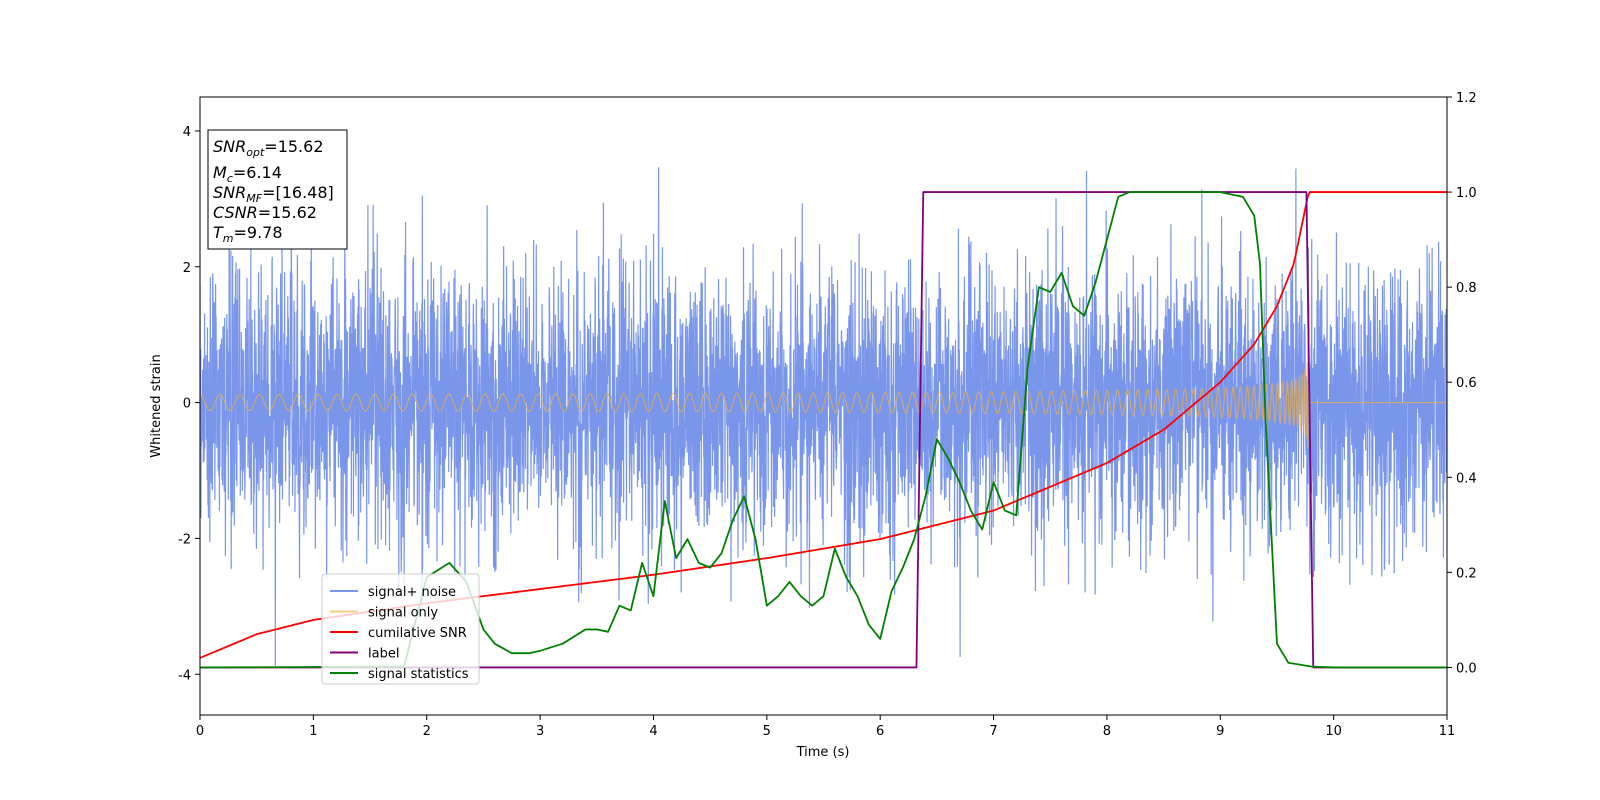  I want to click on x-tick-label: 2, so click(427, 731).